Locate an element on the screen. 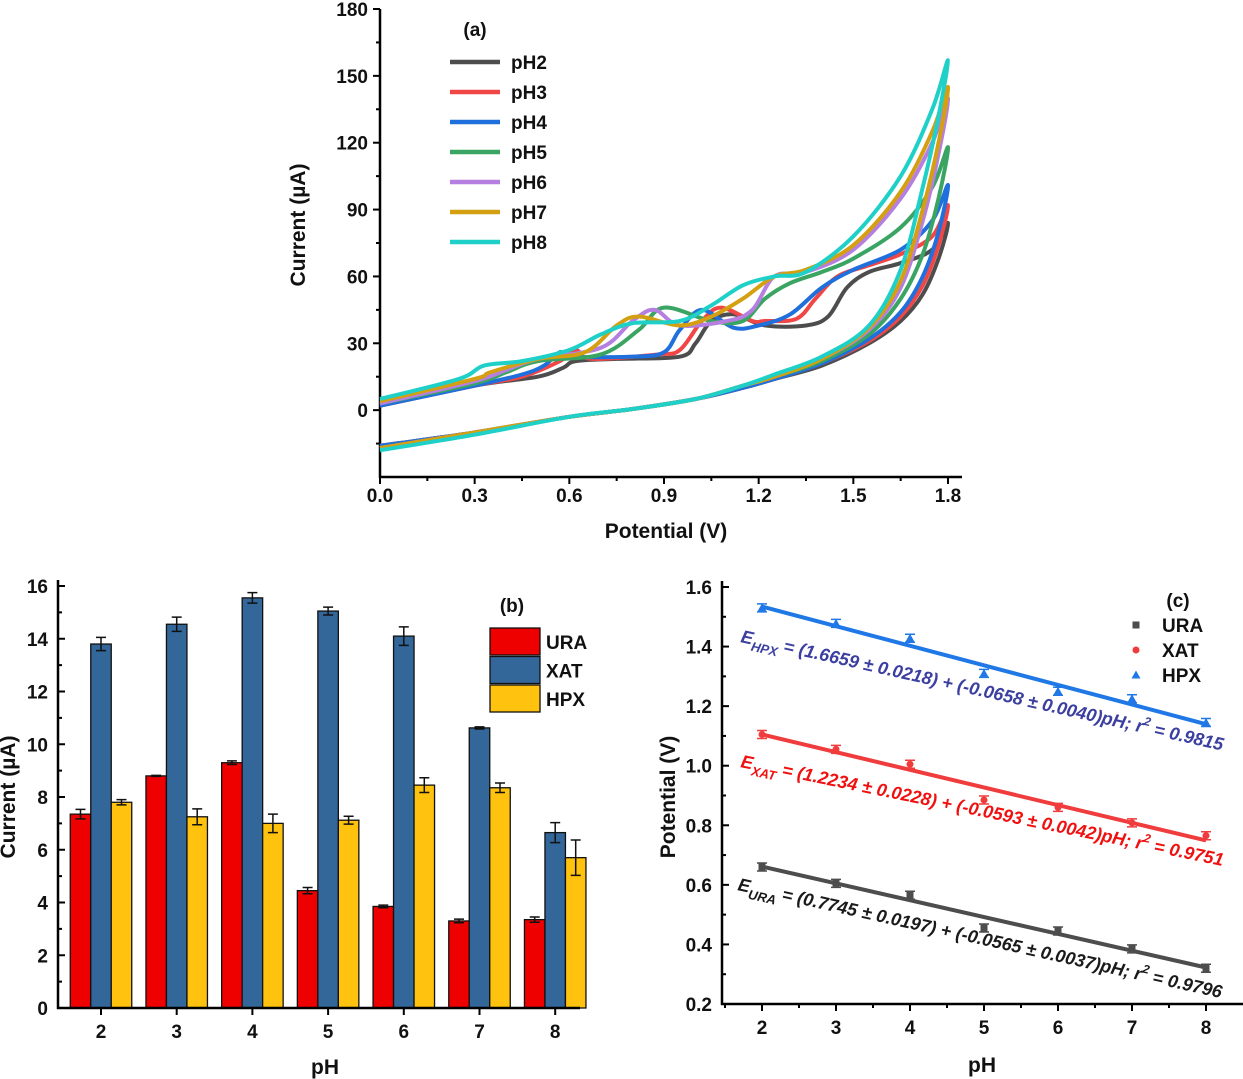 The height and width of the screenshot is (1079, 1243). x-tick-label: 3 is located at coordinates (176, 1032).